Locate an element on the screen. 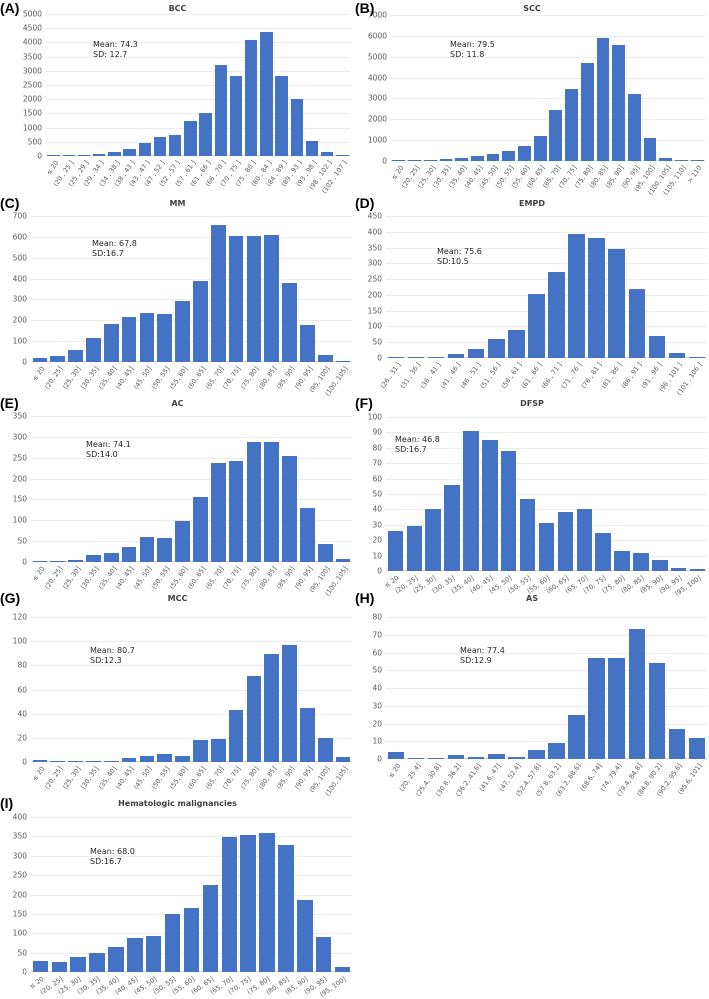  y-axis-tick: 4000 is located at coordinates (377, 78).